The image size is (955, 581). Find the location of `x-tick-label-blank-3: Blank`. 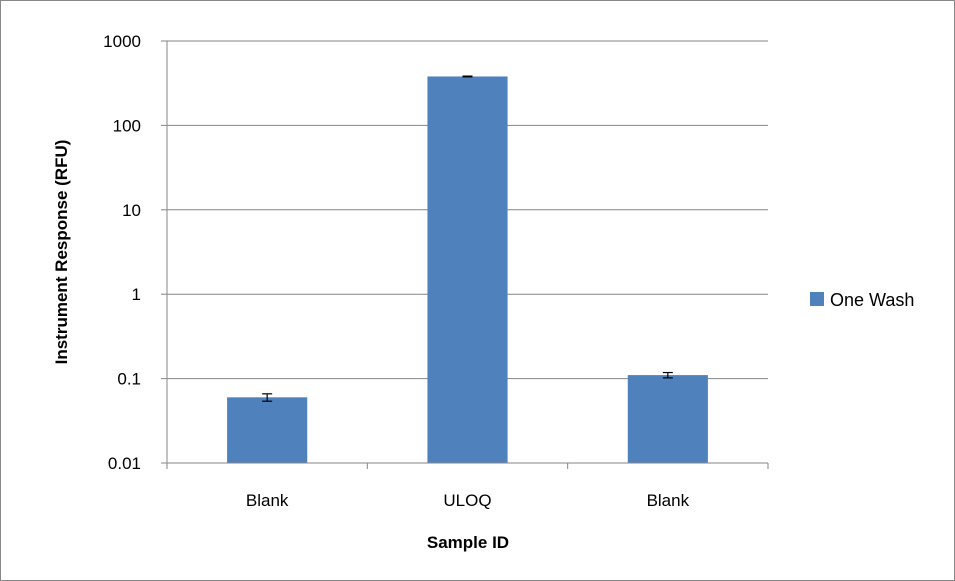

x-tick-label-blank-3: Blank is located at coordinates (668, 500).